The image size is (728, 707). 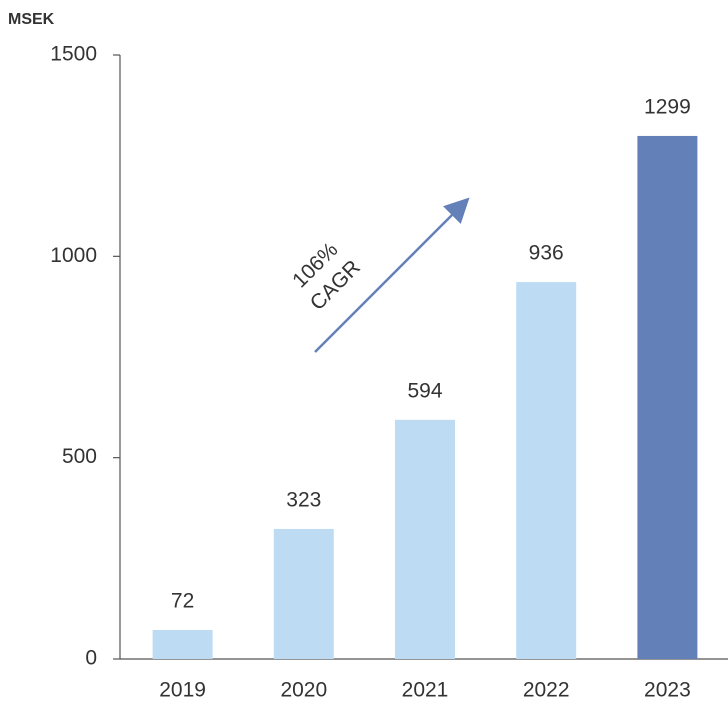 I want to click on y-tick-label: 500, so click(x=79, y=456).